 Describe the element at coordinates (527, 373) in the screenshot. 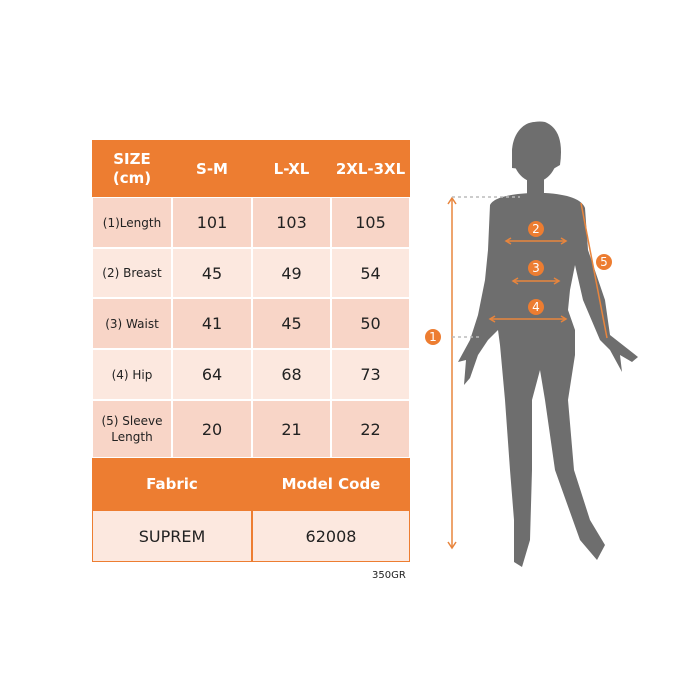

I see `measurement-lines` at that location.